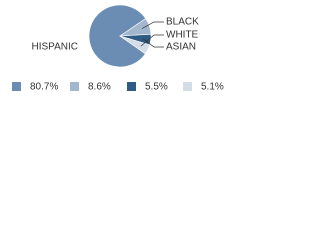  I want to click on slice-label: ASIAN, so click(181, 47).